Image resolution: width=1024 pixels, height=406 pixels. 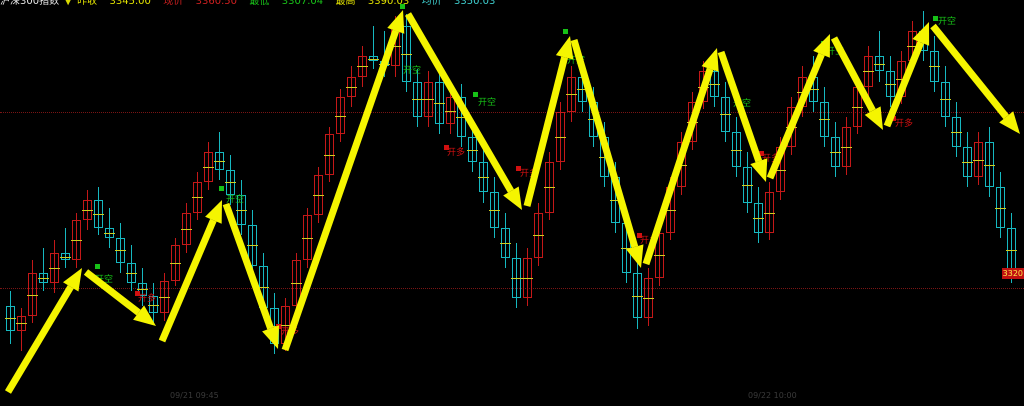 What do you see at coordinates (474, 3) in the screenshot?
I see `quote-value-4: 3350.03` at bounding box center [474, 3].